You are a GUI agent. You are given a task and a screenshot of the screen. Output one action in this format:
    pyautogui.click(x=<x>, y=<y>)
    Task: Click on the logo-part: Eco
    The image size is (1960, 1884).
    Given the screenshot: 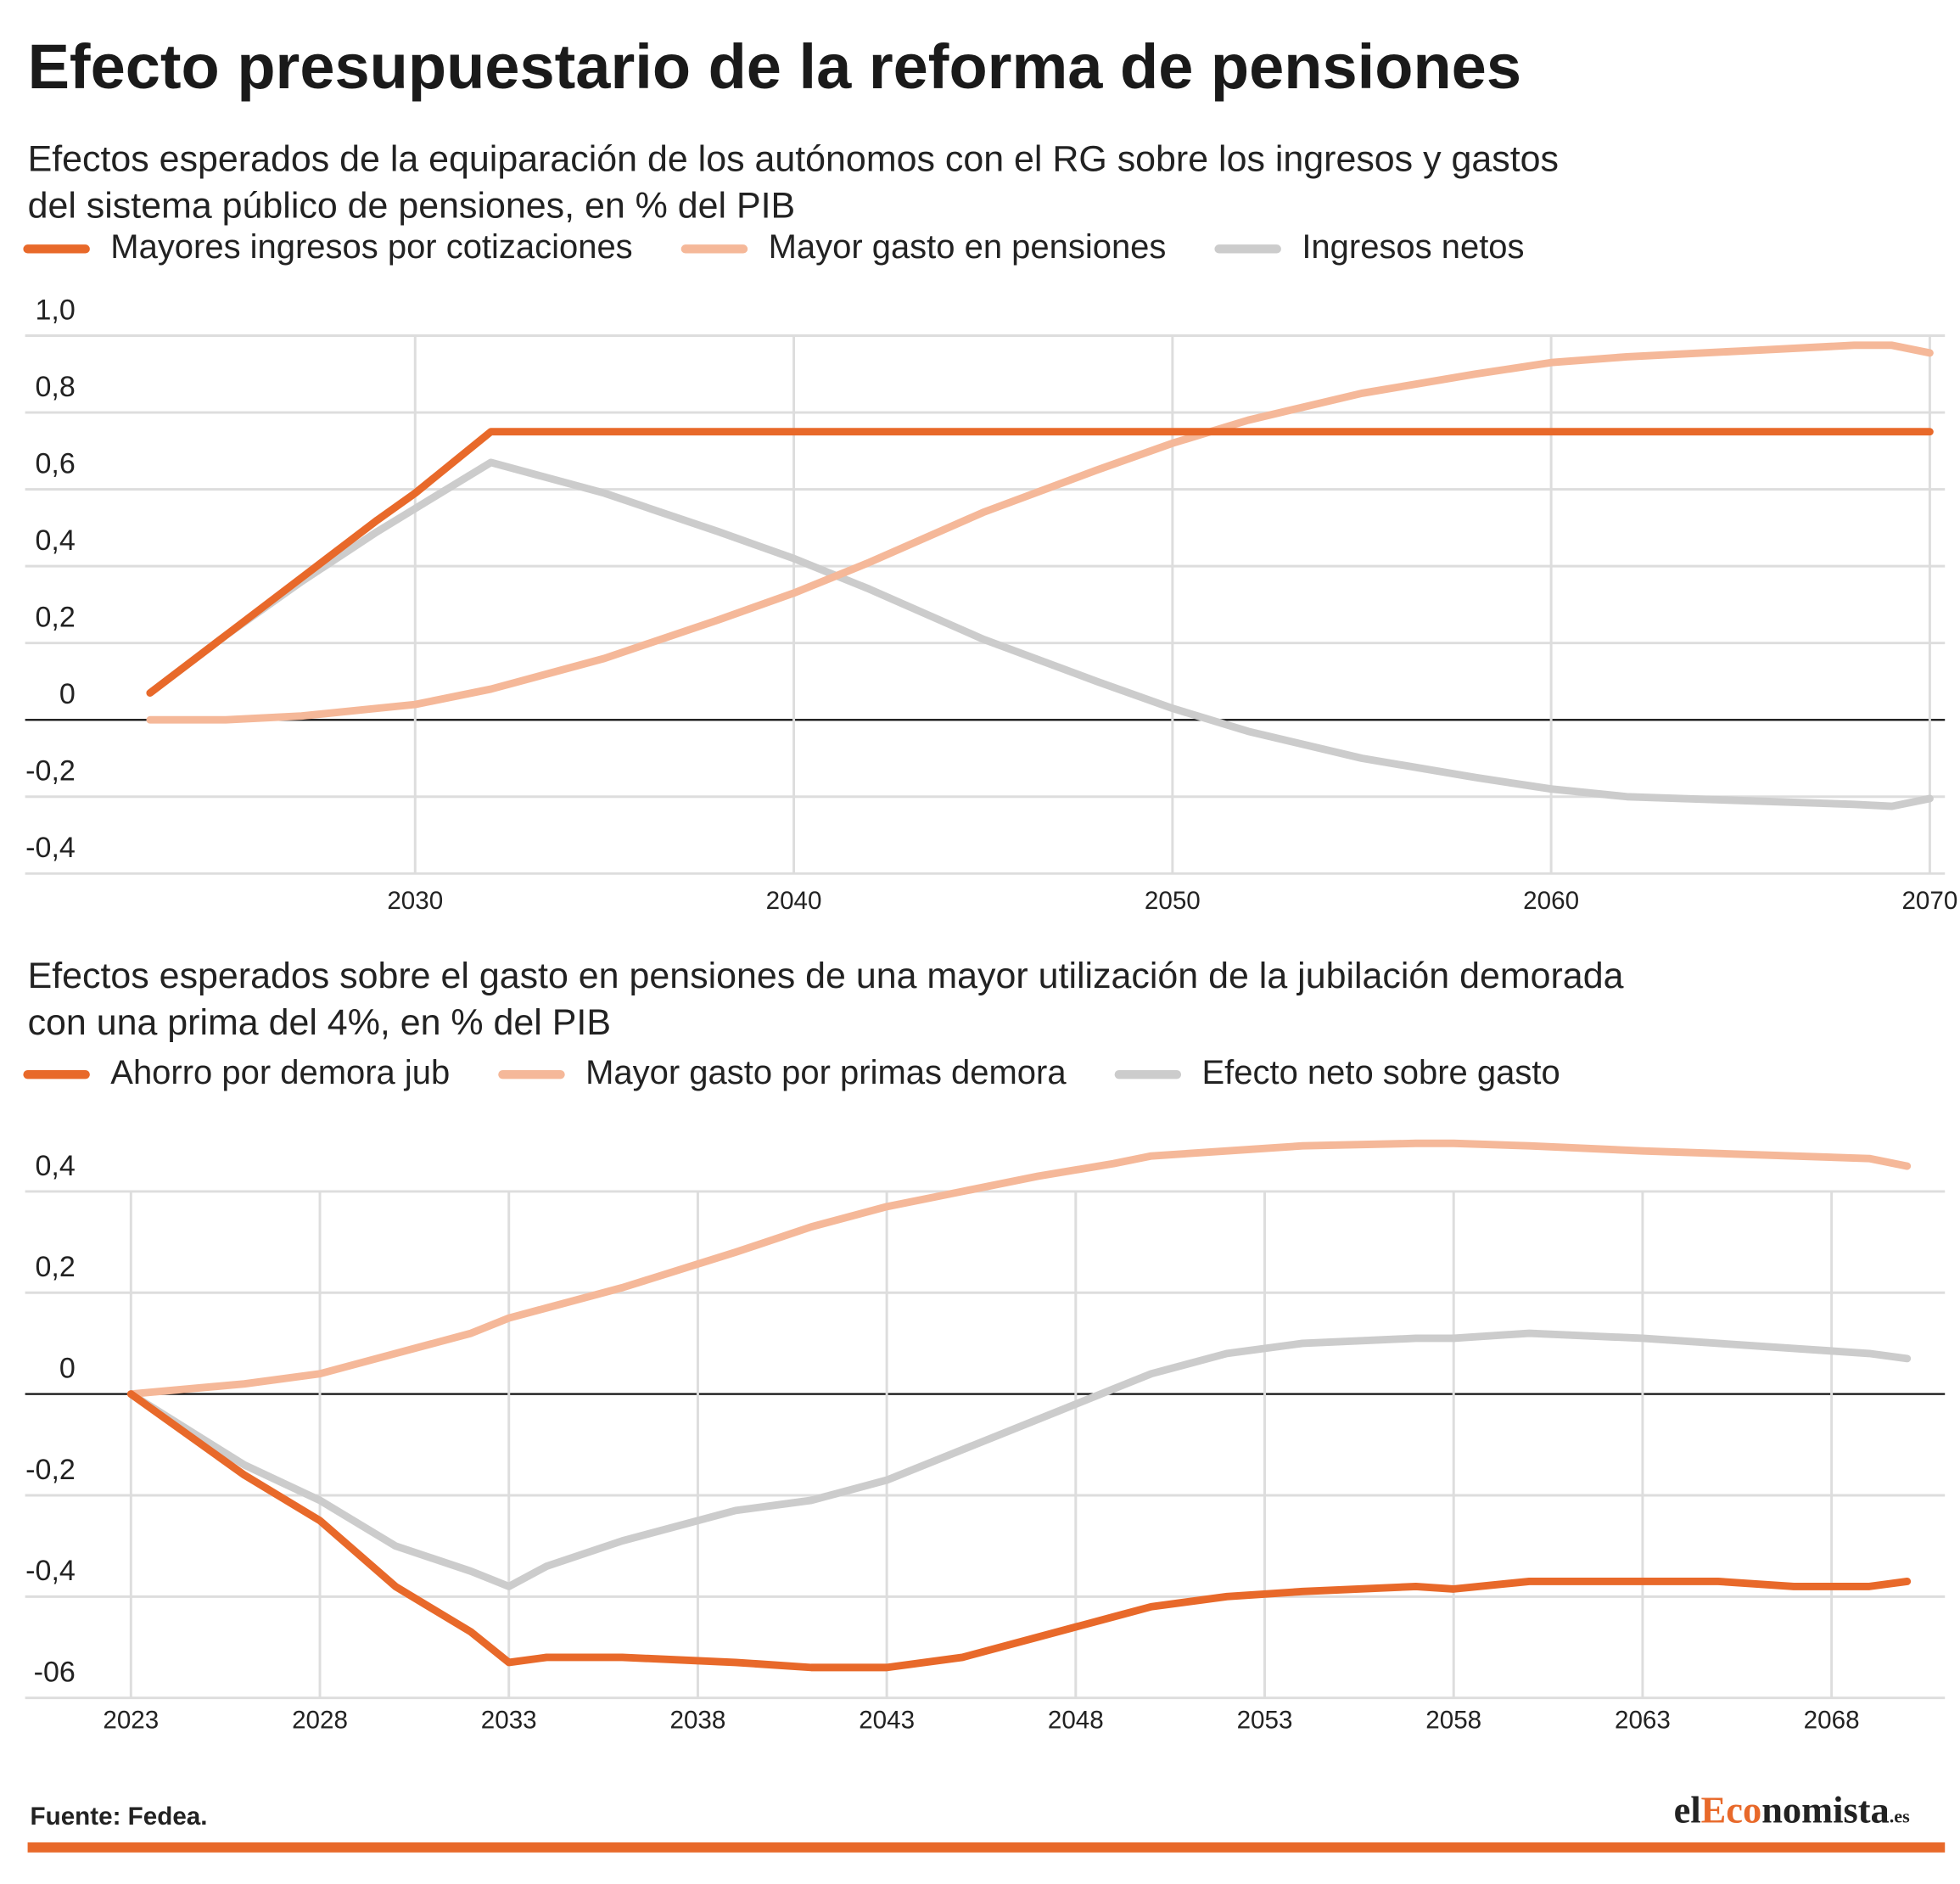 What is the action you would take?
    pyautogui.click(x=1732, y=1809)
    